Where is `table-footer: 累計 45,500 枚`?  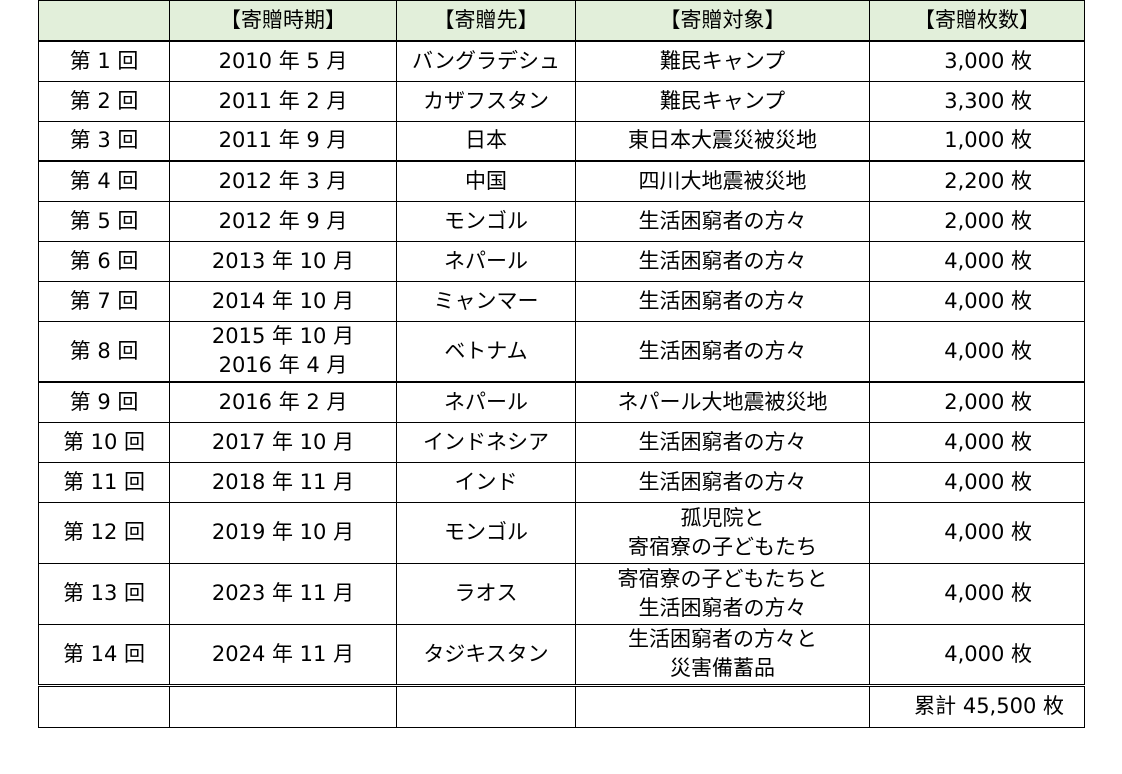 table-footer: 累計 45,500 枚 is located at coordinates (561, 705).